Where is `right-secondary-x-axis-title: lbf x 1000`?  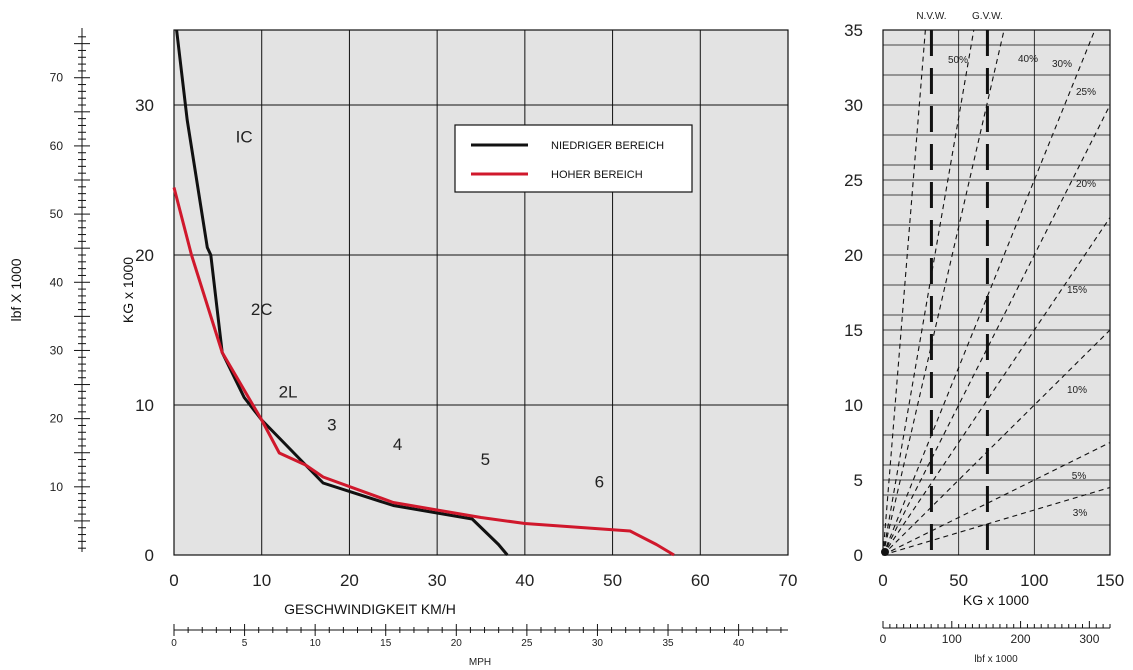 right-secondary-x-axis-title: lbf x 1000 is located at coordinates (996, 659).